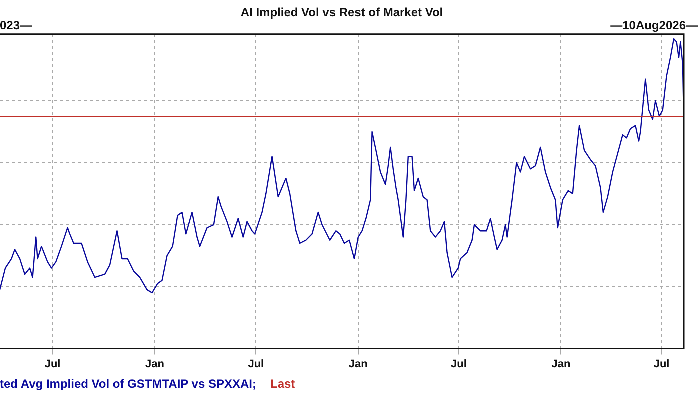  What do you see at coordinates (128, 384) in the screenshot?
I see `text: ted Avg Implied Vol of GSTMTAIP vs SPXXAI;` at bounding box center [128, 384].